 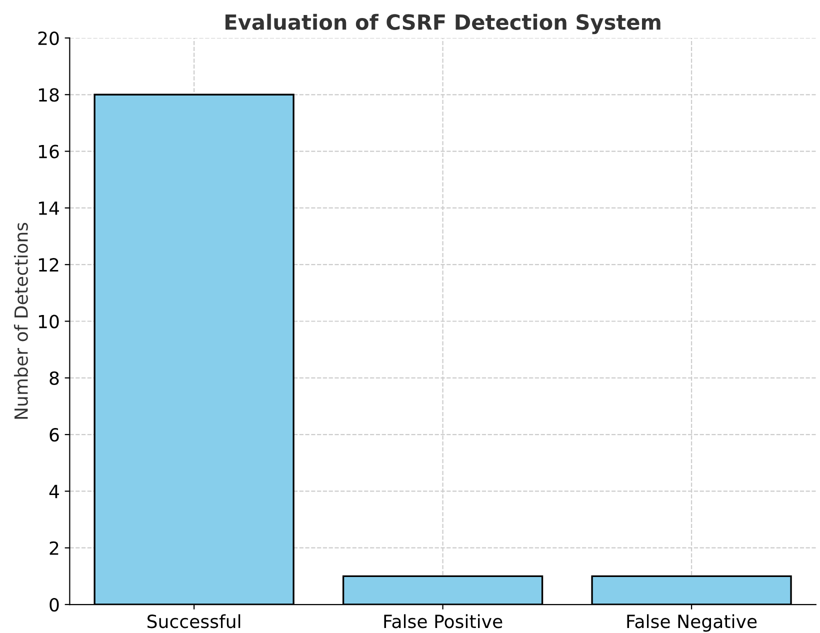 I want to click on y-tick-label: 10, so click(x=48, y=321).